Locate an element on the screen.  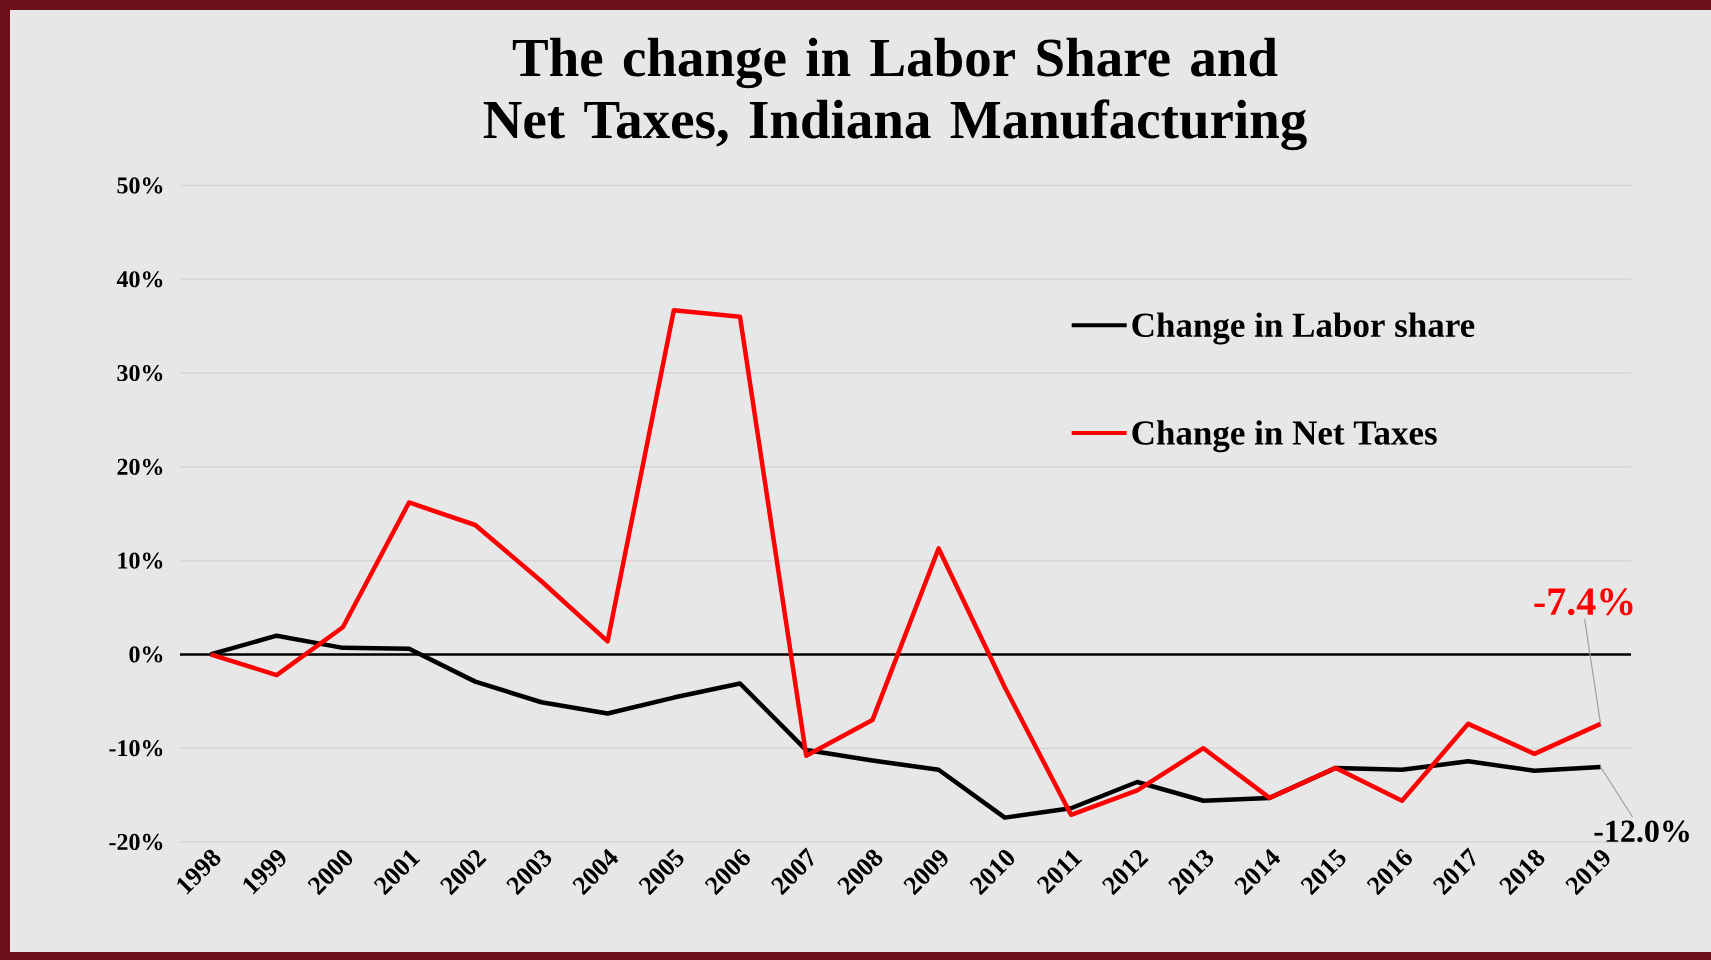
y-tick-label: 30% is located at coordinates (140, 373).